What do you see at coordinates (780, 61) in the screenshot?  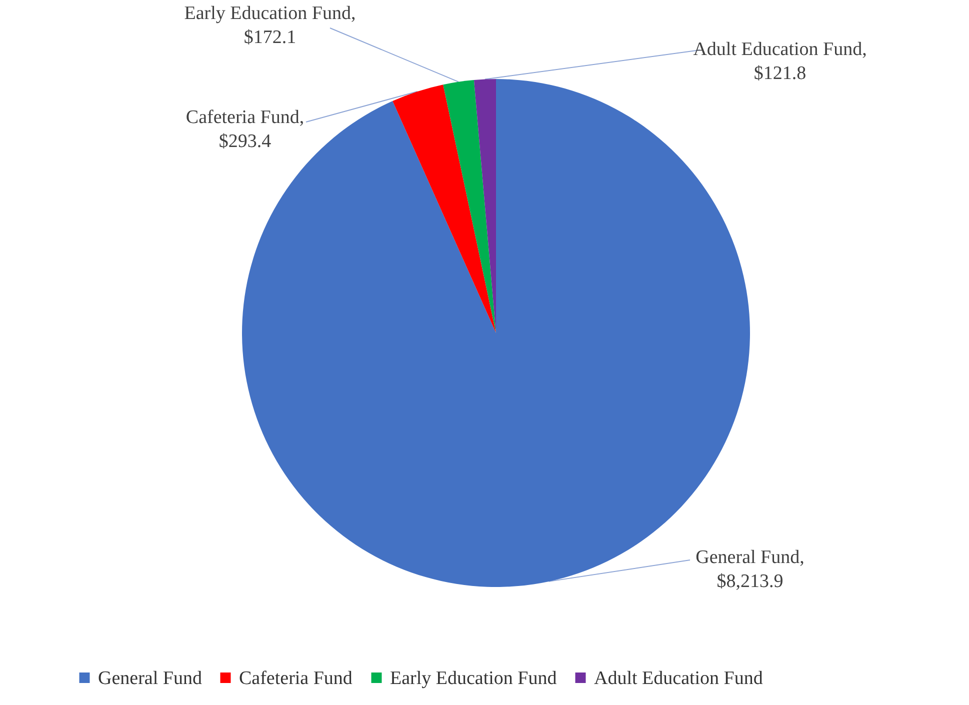 I see `data-label: Adult Education Fund, $121.8` at bounding box center [780, 61].